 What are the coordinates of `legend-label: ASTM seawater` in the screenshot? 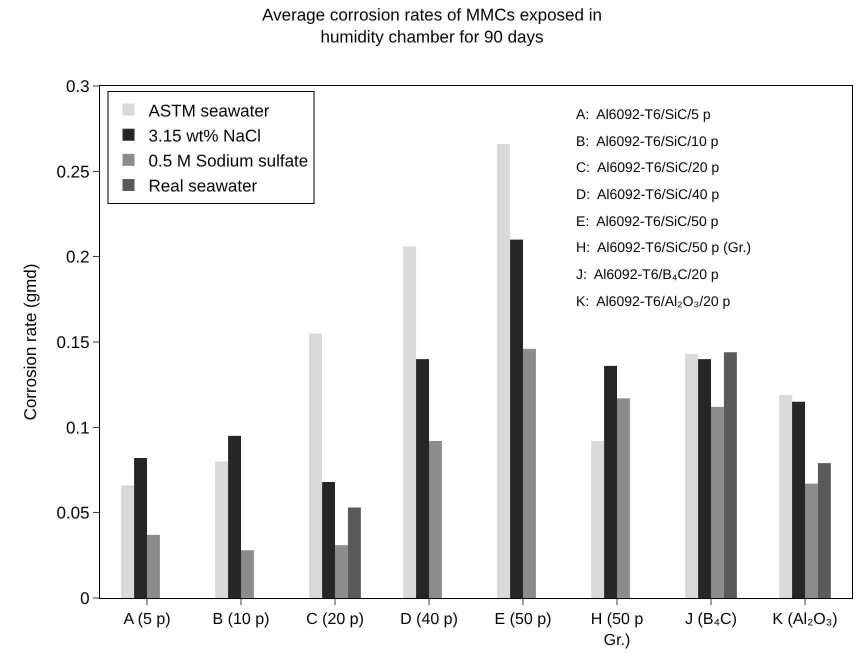 It's located at (209, 110).